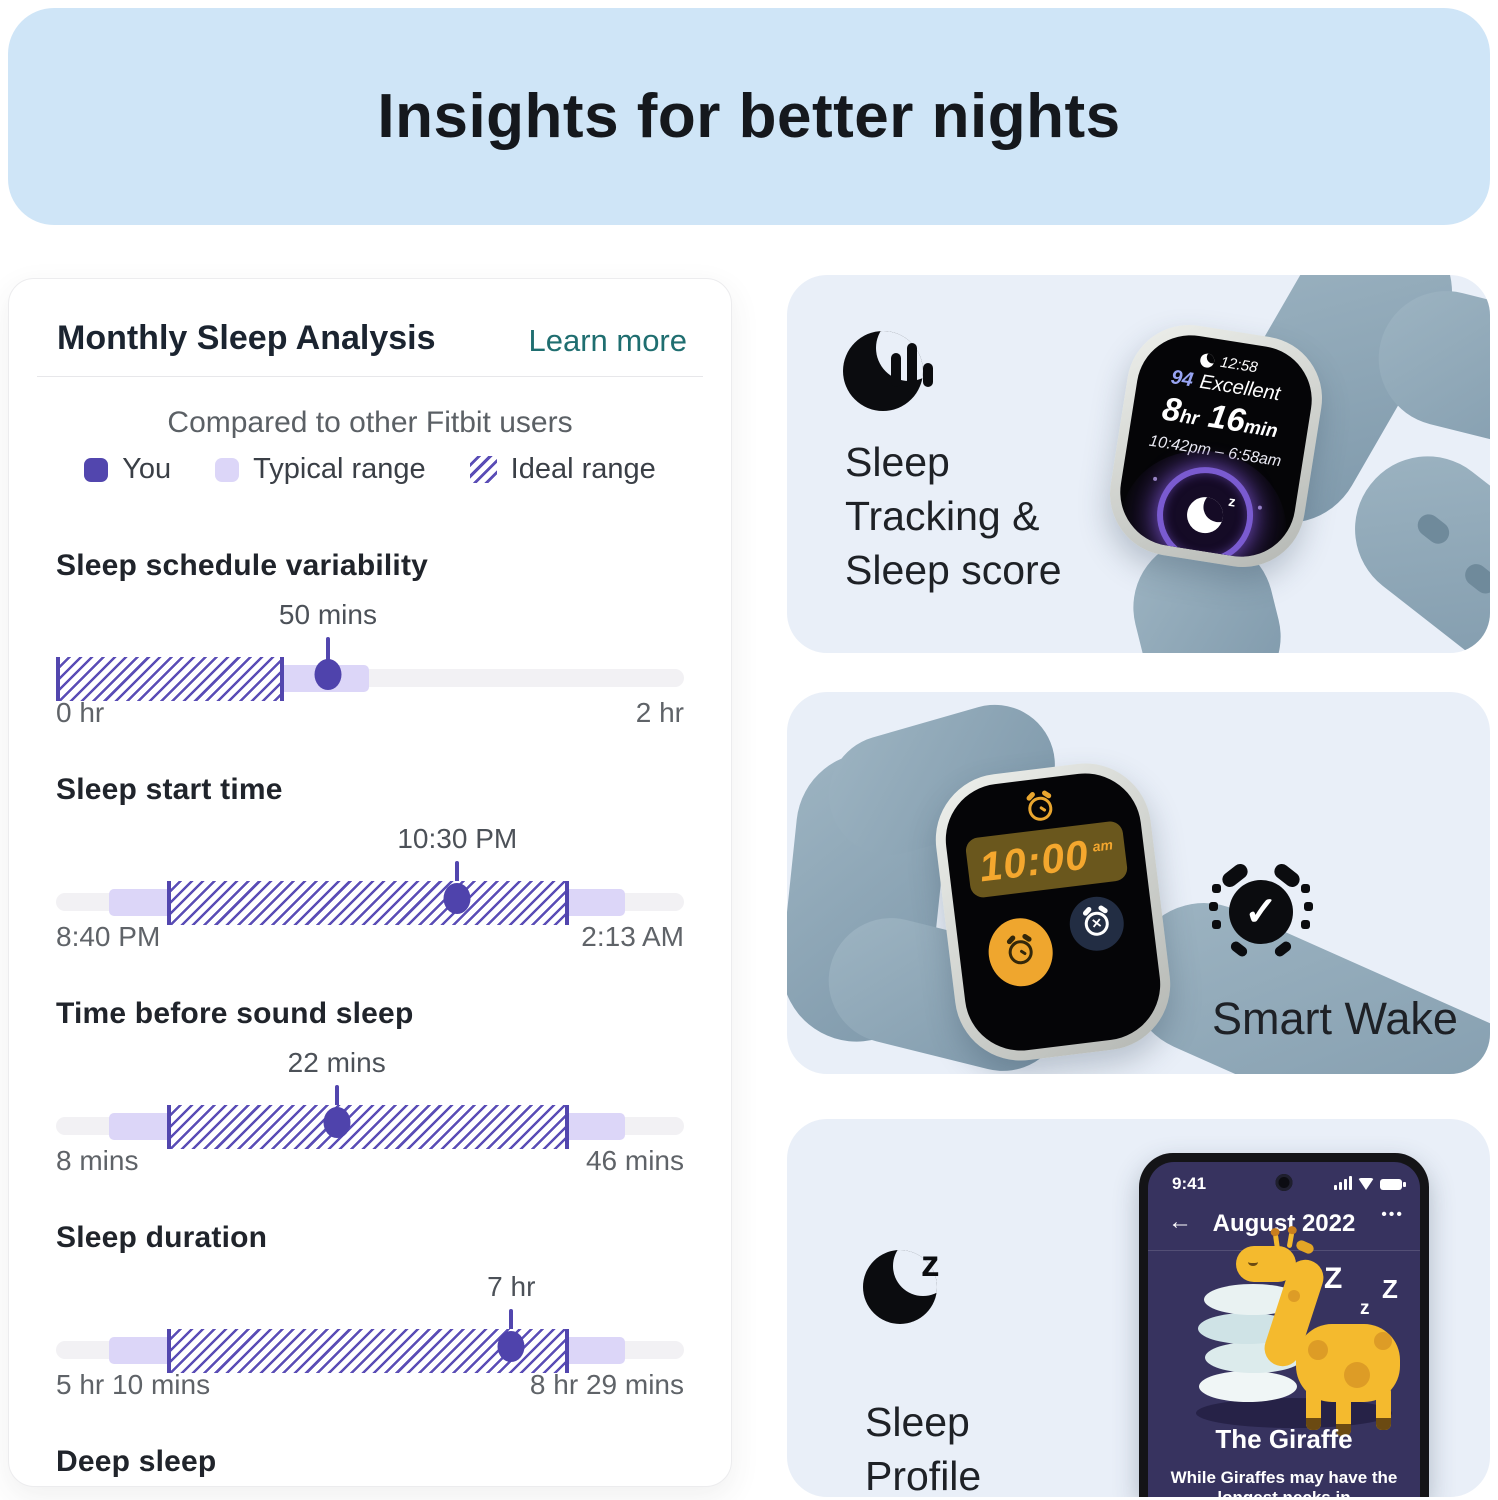 This screenshot has height=1500, width=1498. What do you see at coordinates (1182, 379) in the screenshot?
I see `sleep-score-value: 94` at bounding box center [1182, 379].